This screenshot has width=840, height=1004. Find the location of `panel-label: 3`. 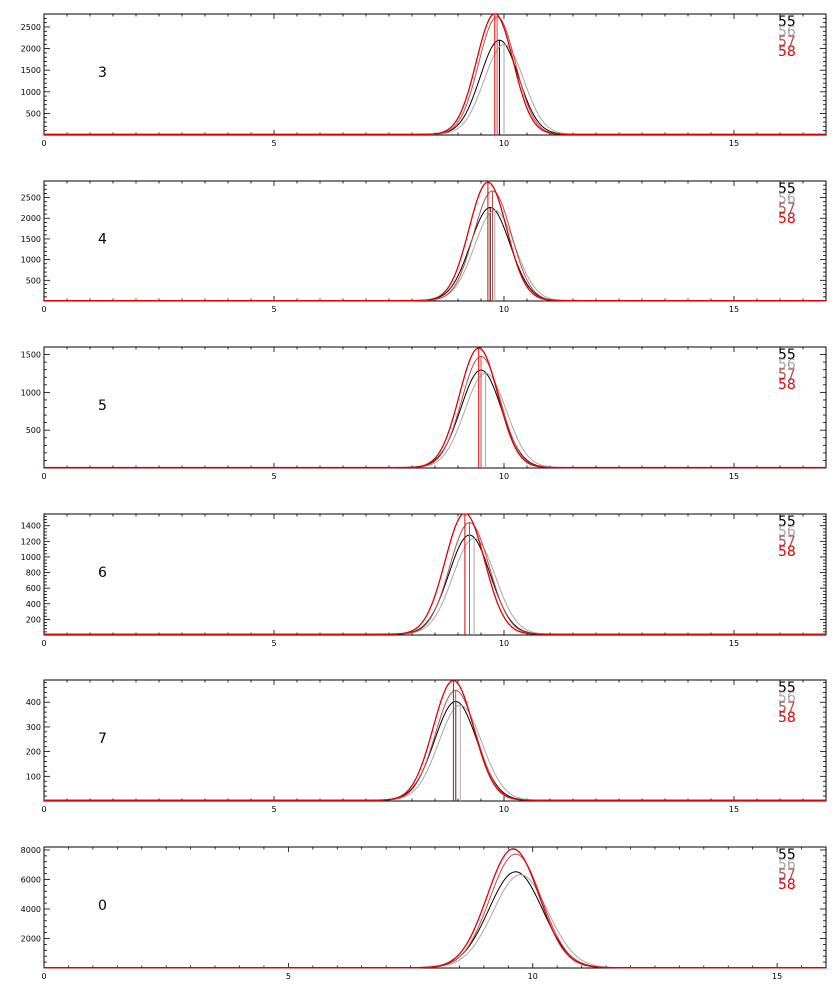

panel-label: 3 is located at coordinates (102, 73).